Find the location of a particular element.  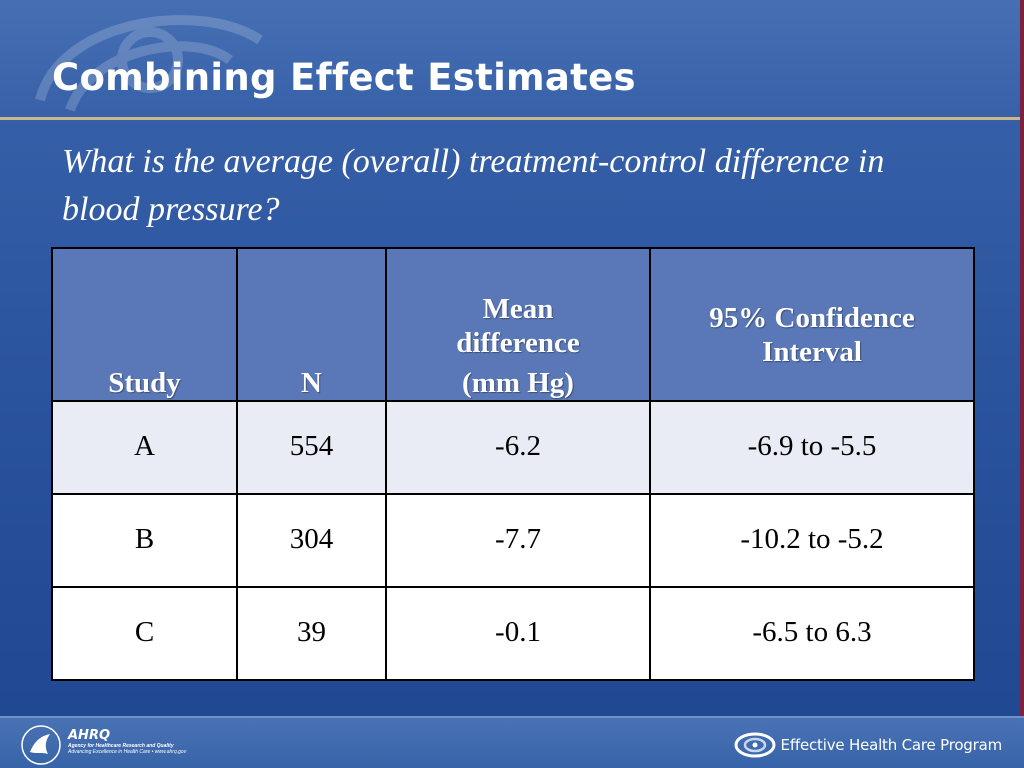

cell-ci: -6.9 to -5.5 is located at coordinates (812, 447).